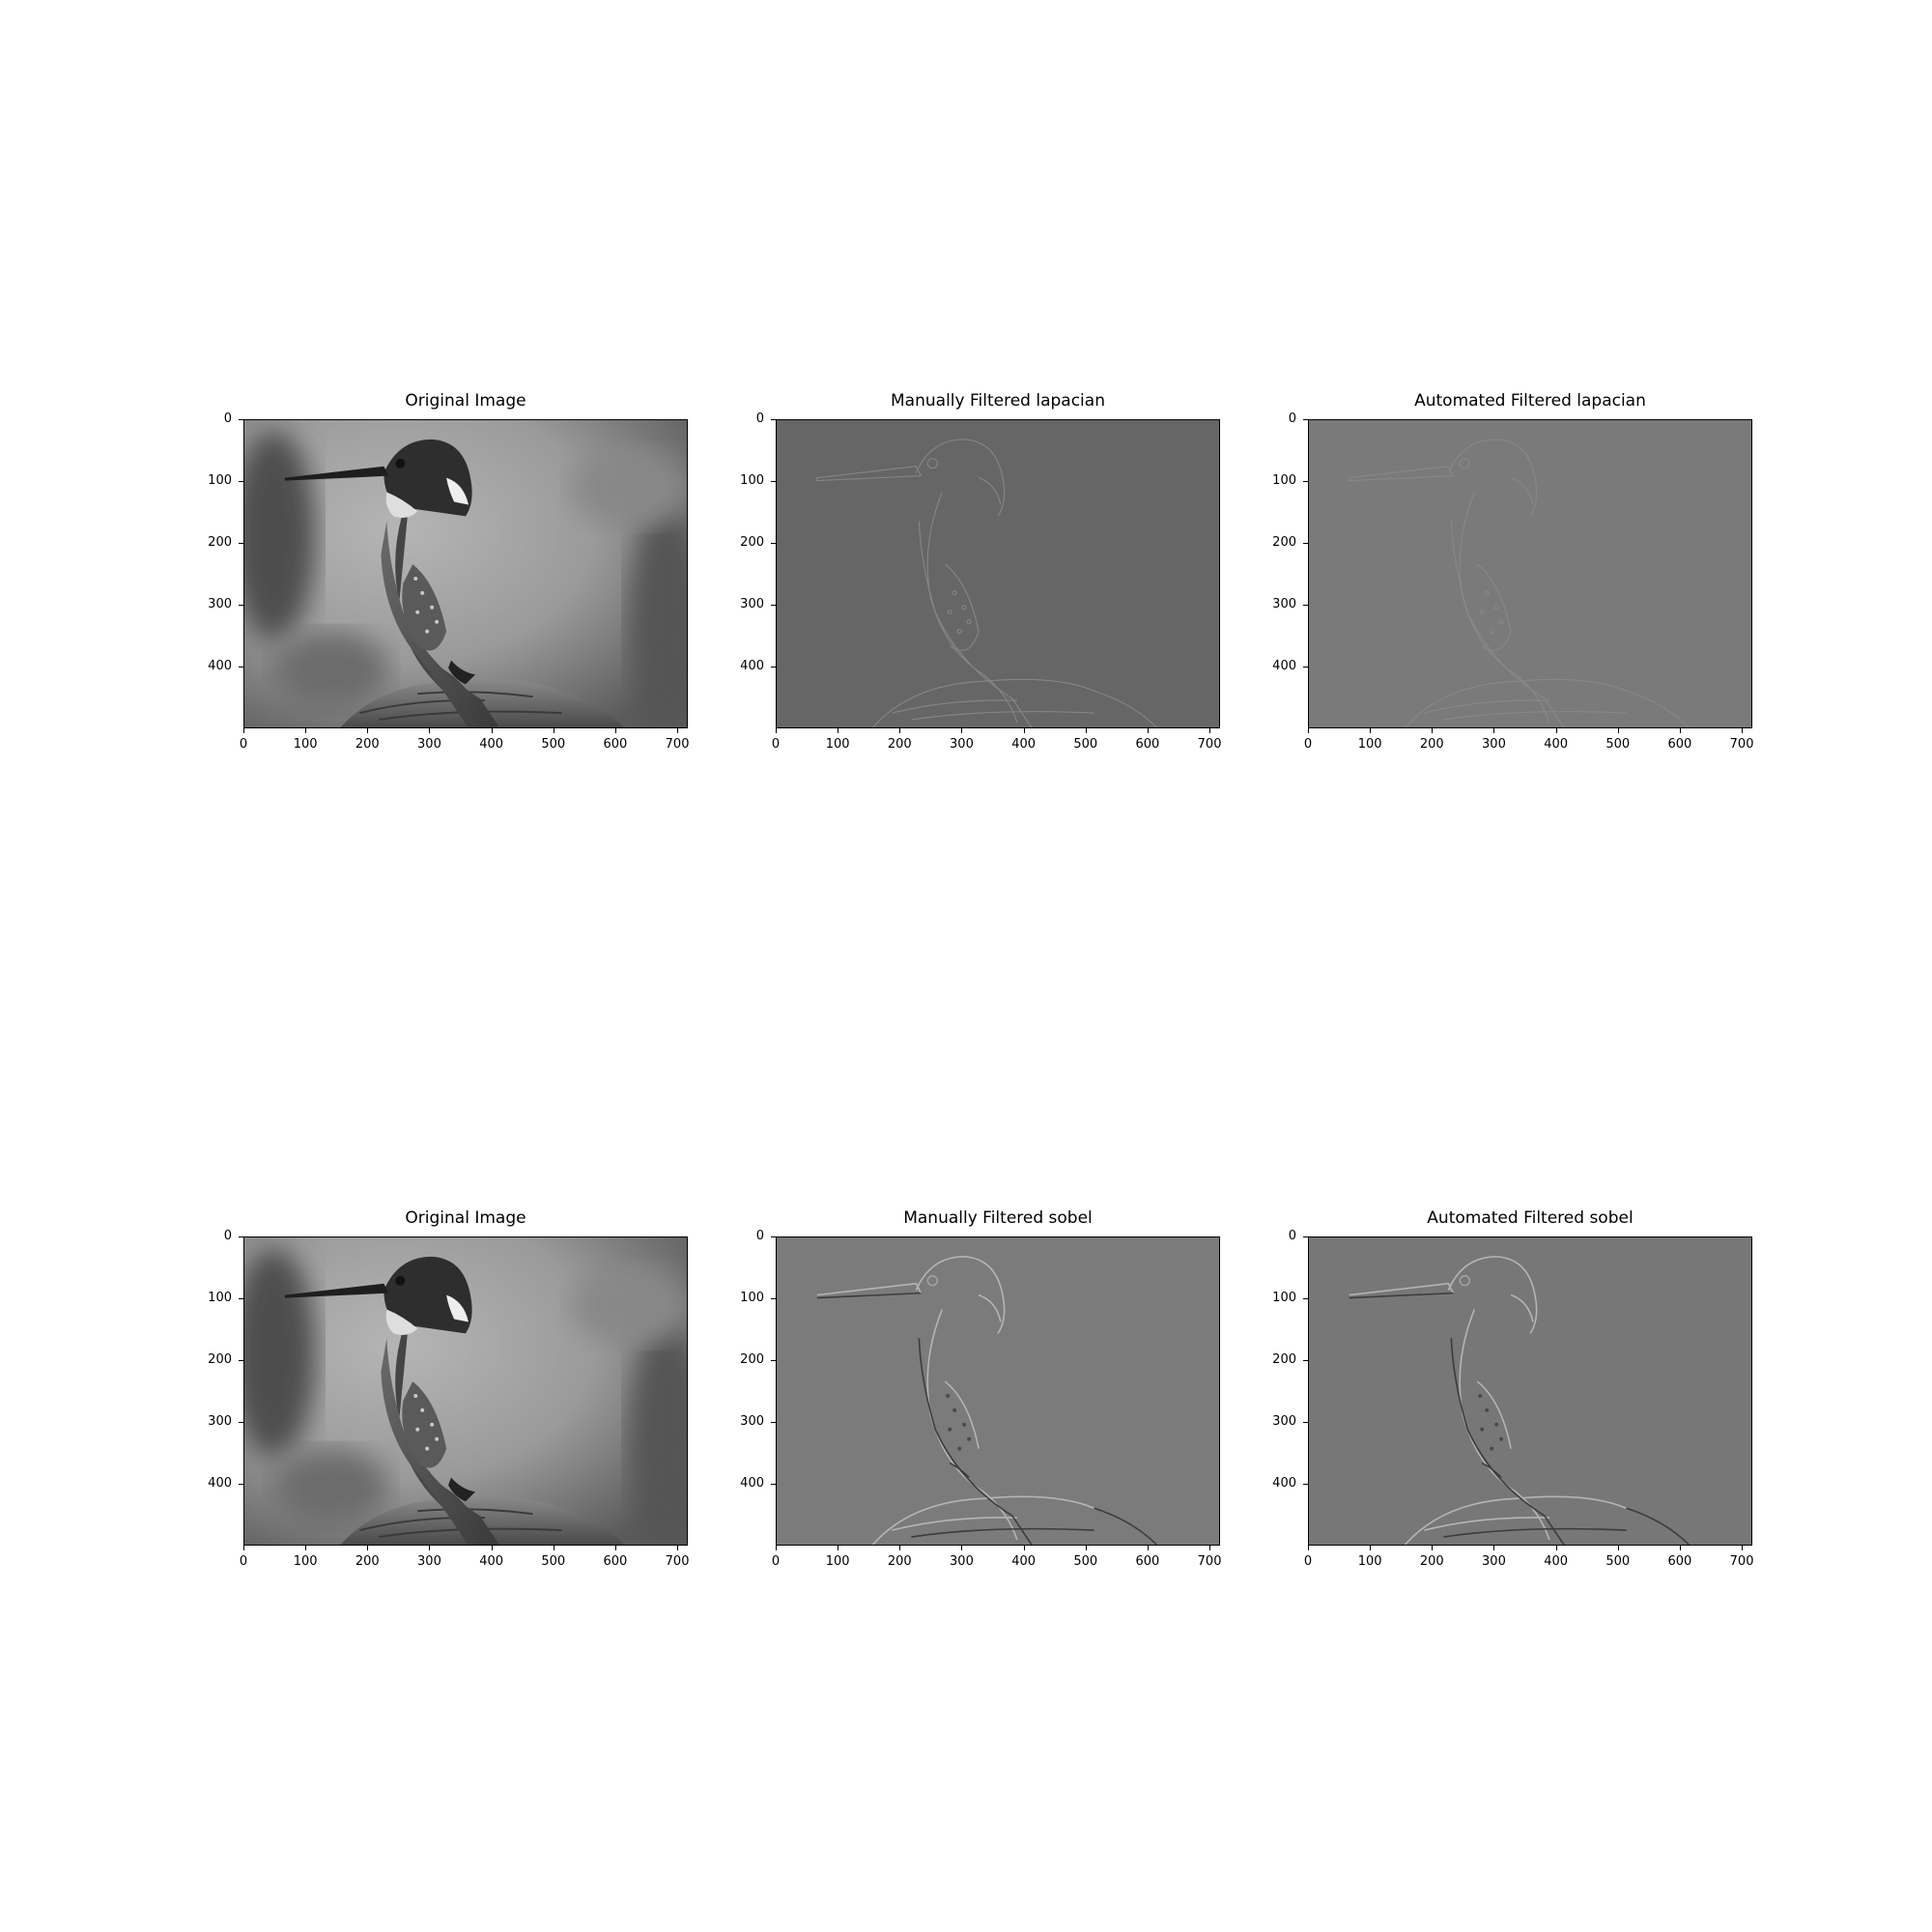  I want to click on kingfisher-photo, so click(465, 1391).